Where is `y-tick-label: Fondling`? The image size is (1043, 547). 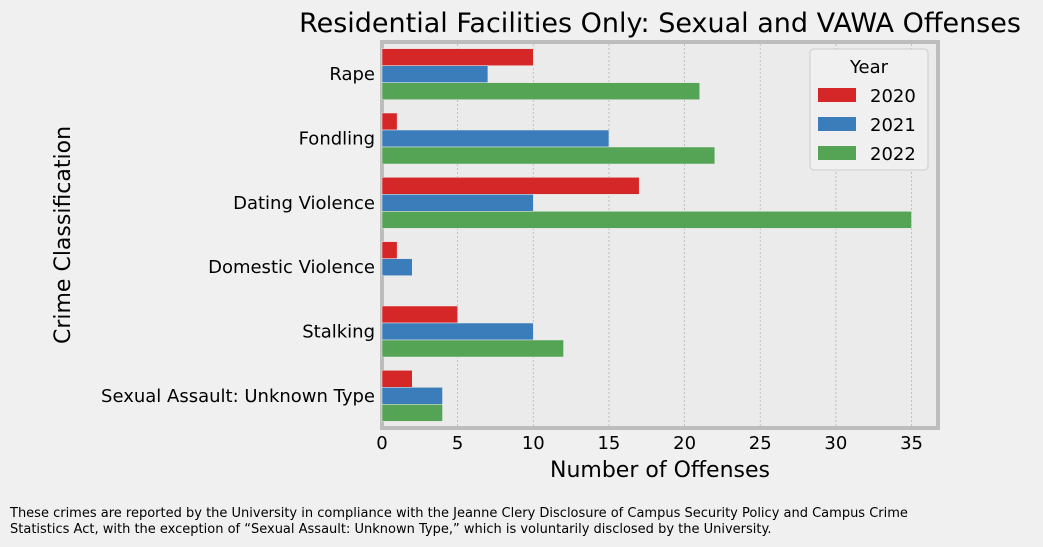
y-tick-label: Fondling is located at coordinates (337, 139).